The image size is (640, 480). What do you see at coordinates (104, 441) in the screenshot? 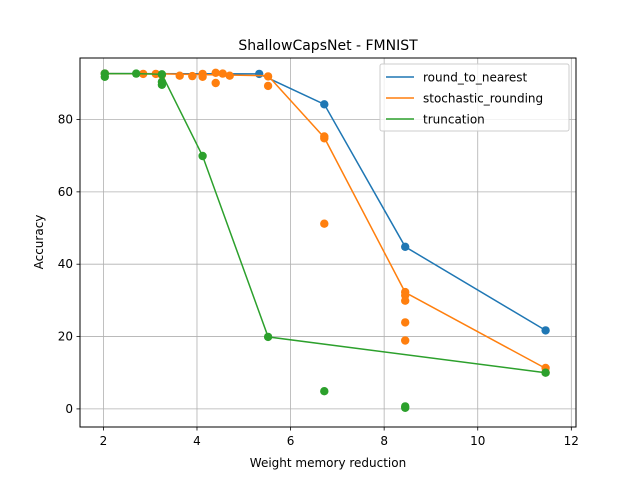
I see `x-tick-label: 2` at bounding box center [104, 441].